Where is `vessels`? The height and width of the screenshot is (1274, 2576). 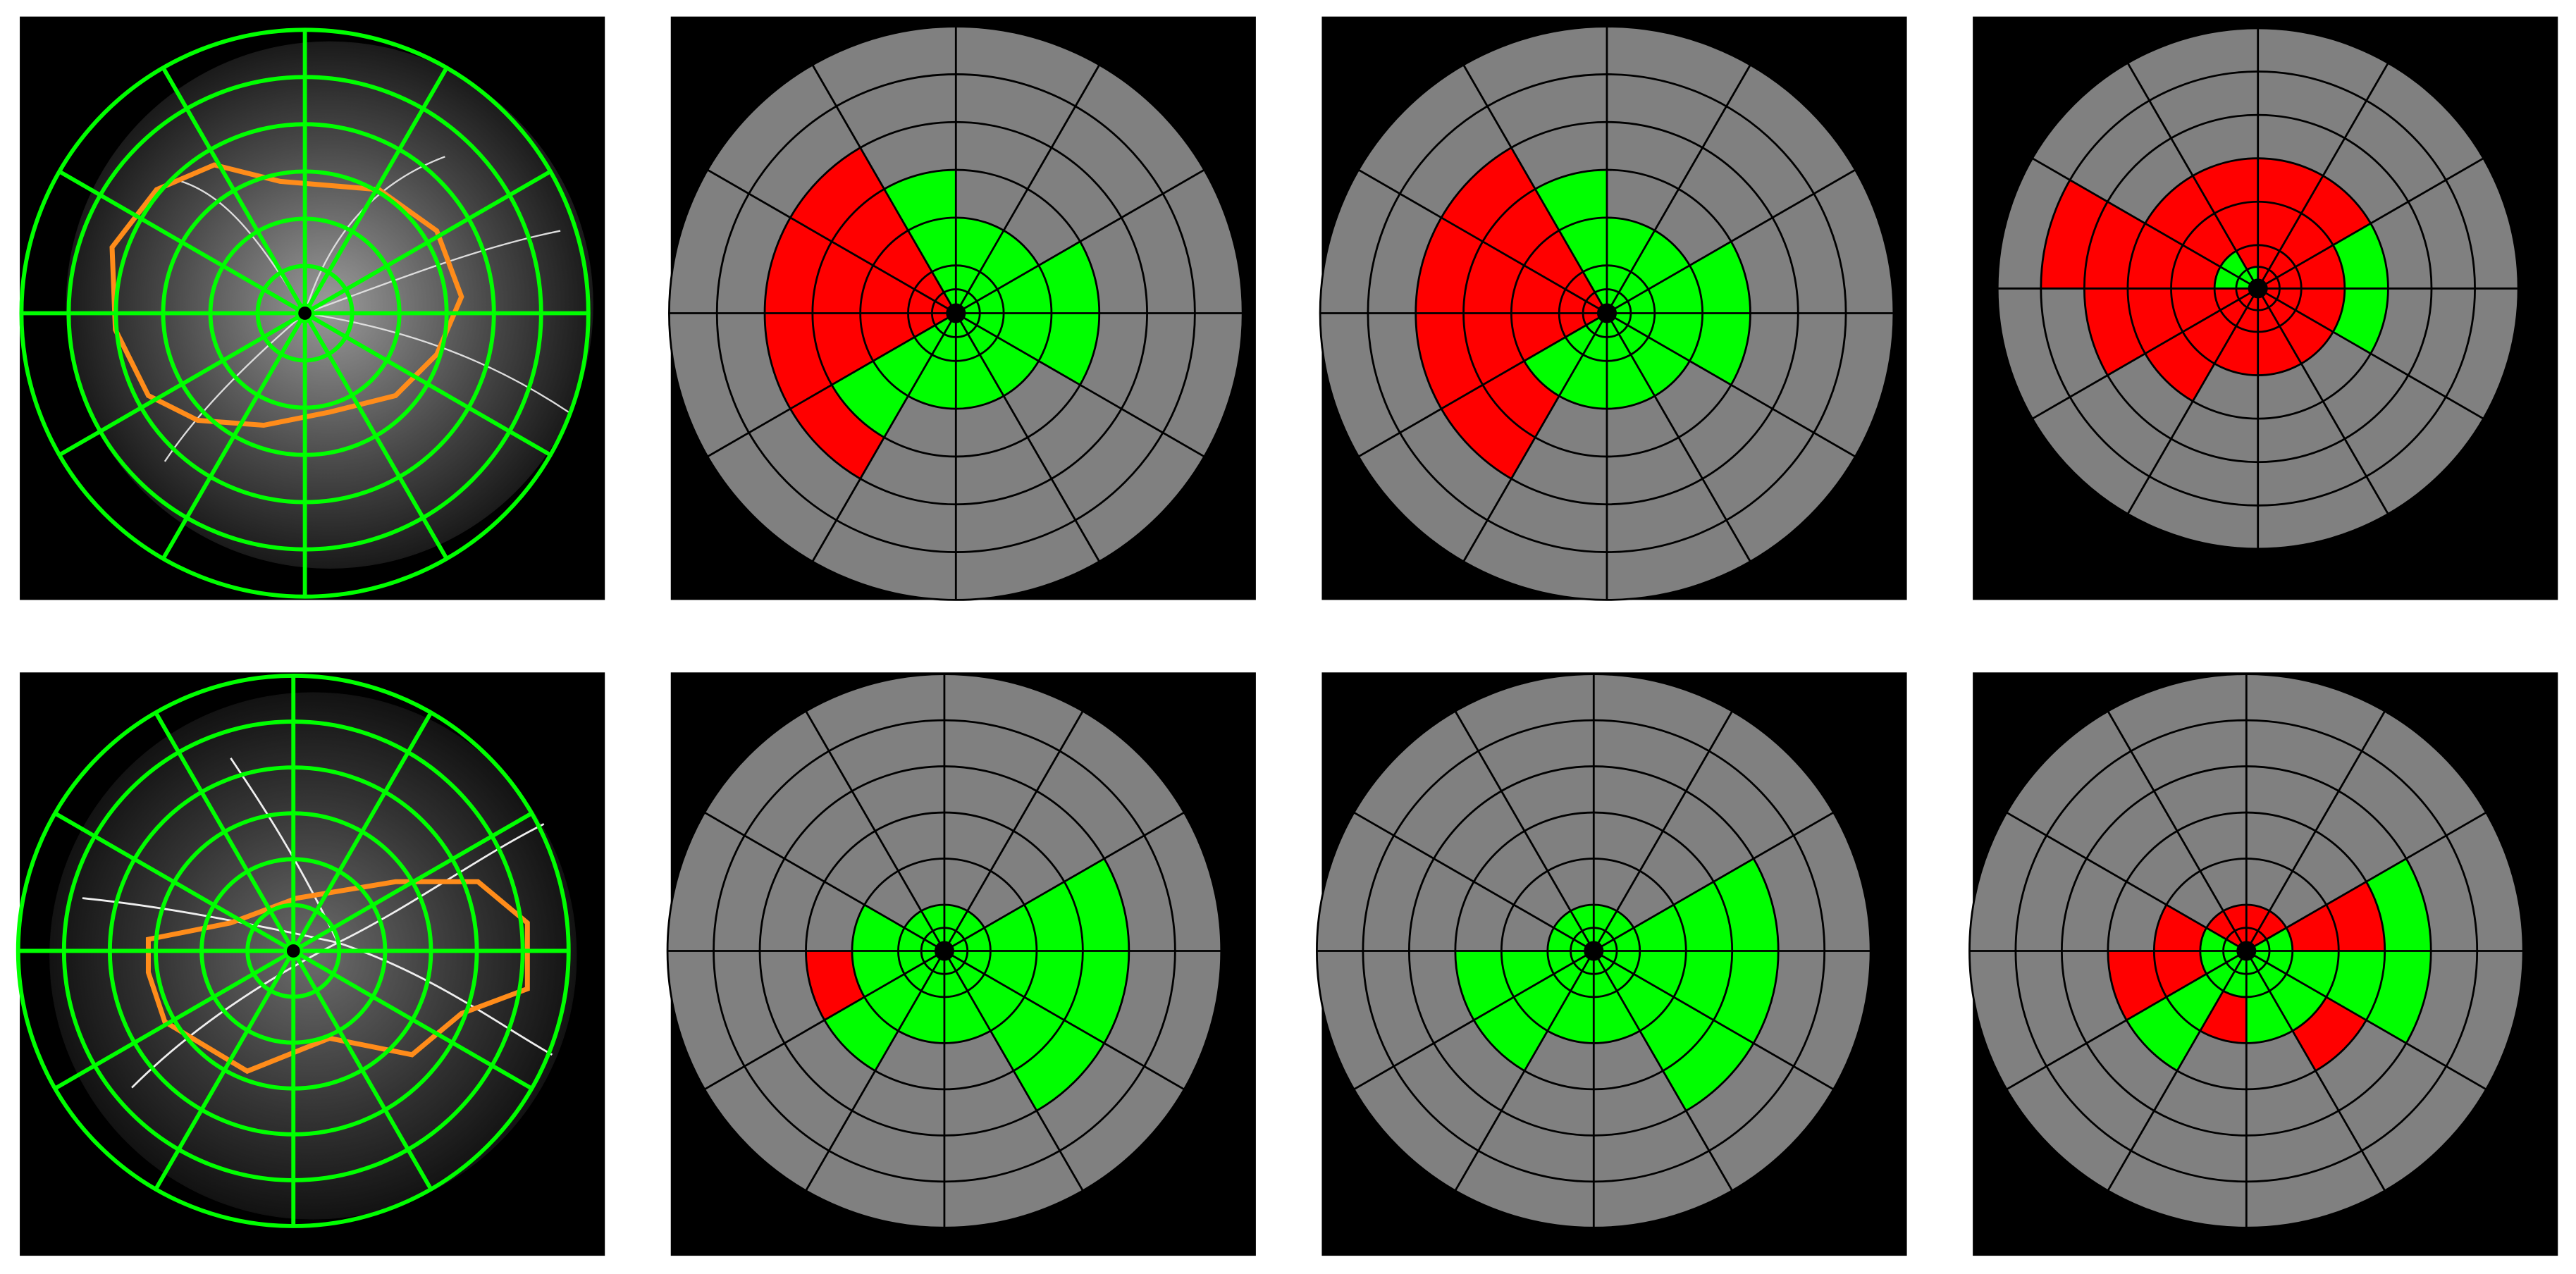 vessels is located at coordinates (366, 309).